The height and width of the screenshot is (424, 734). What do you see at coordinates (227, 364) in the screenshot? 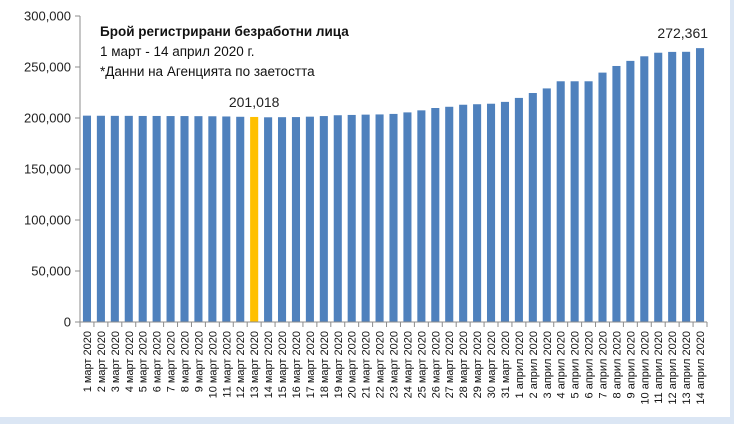
I see `category-label: 11 март 2020` at bounding box center [227, 364].